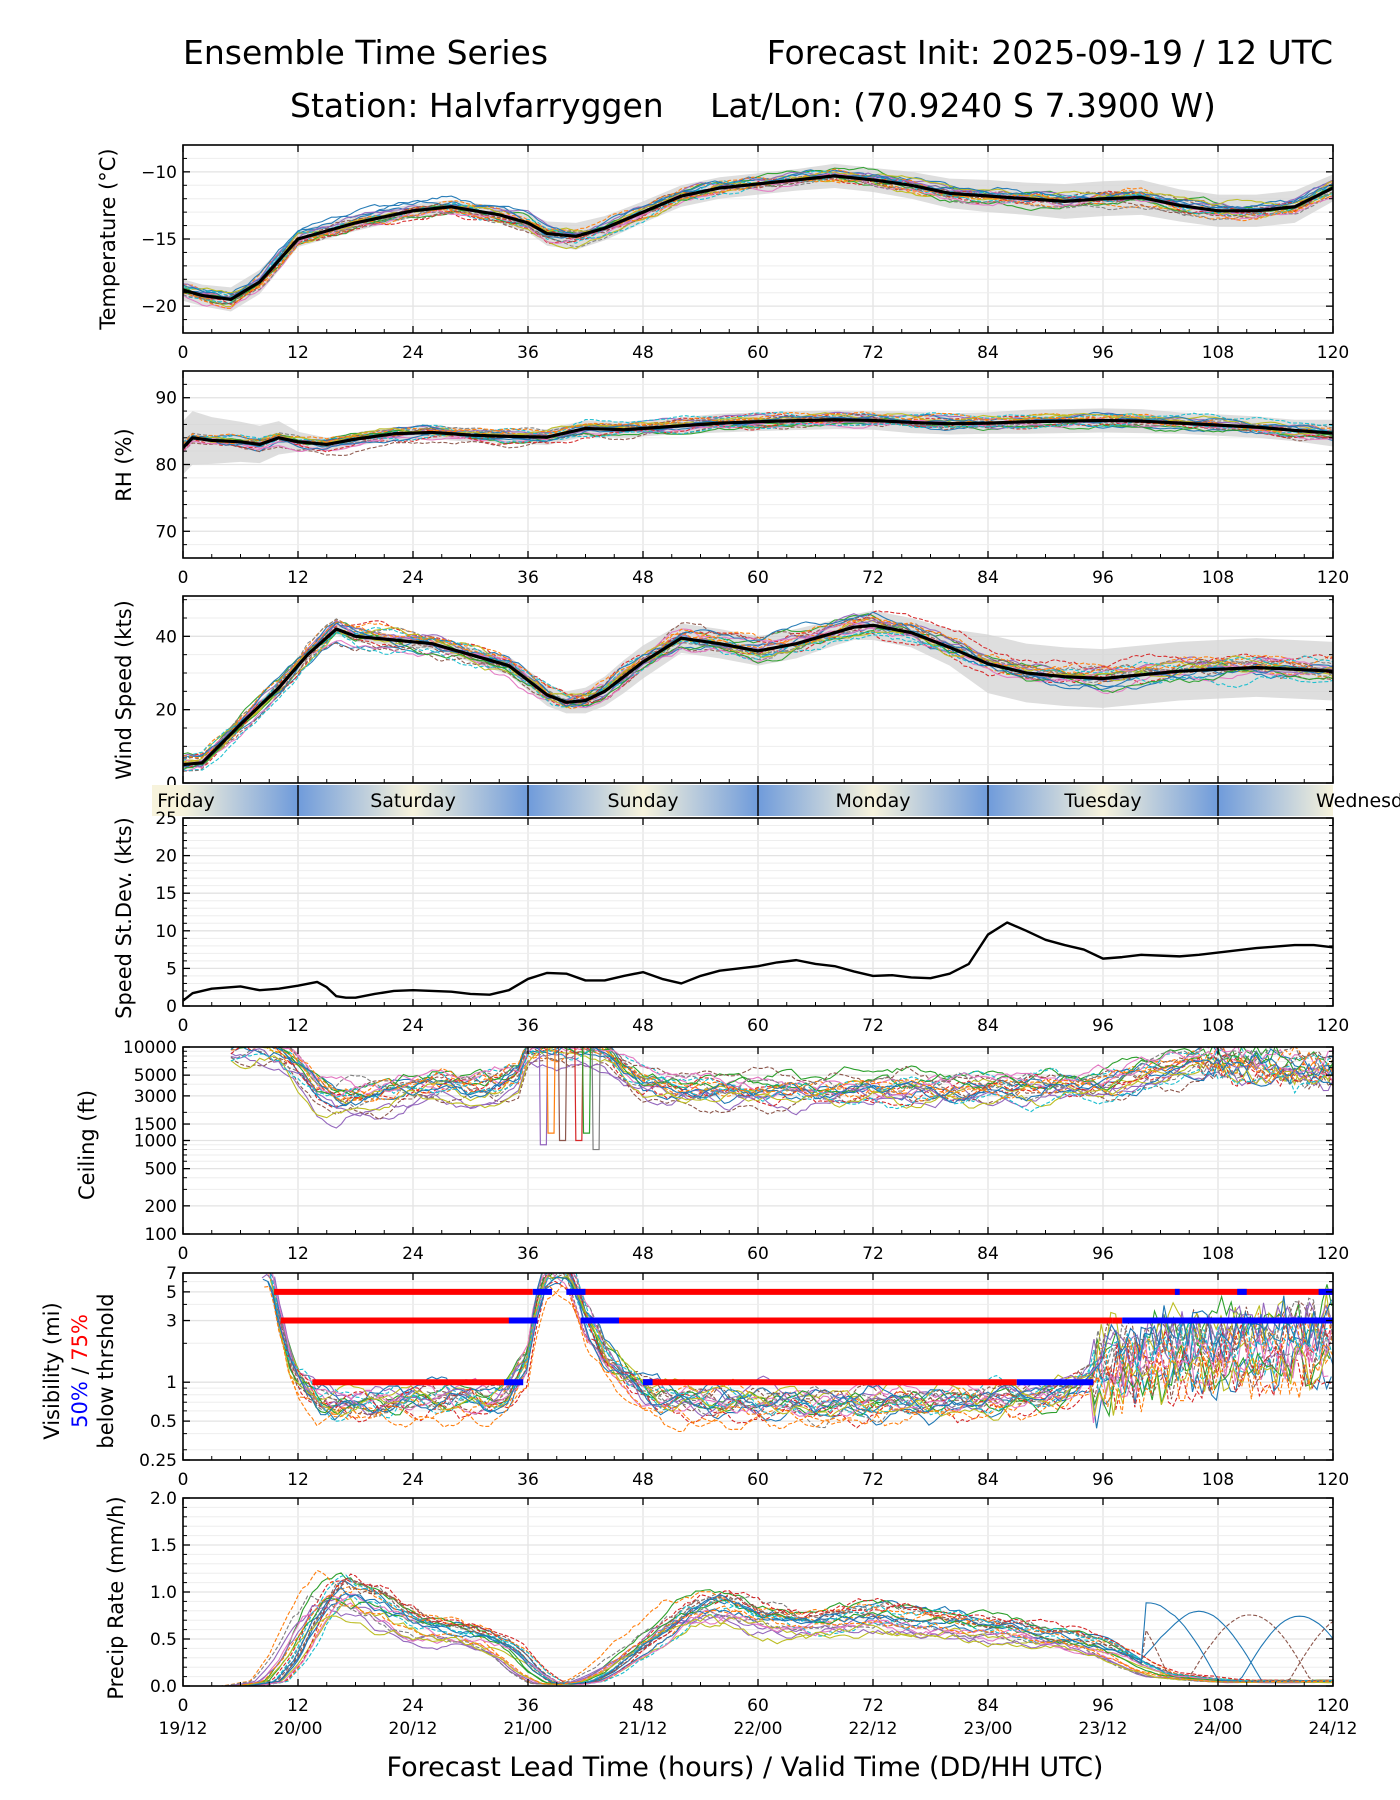 This screenshot has height=1800, width=1400. Describe the element at coordinates (963, 105) in the screenshot. I see `station-latlon: Lat/Lon: (70.9240 S 7.3900 W)` at that location.